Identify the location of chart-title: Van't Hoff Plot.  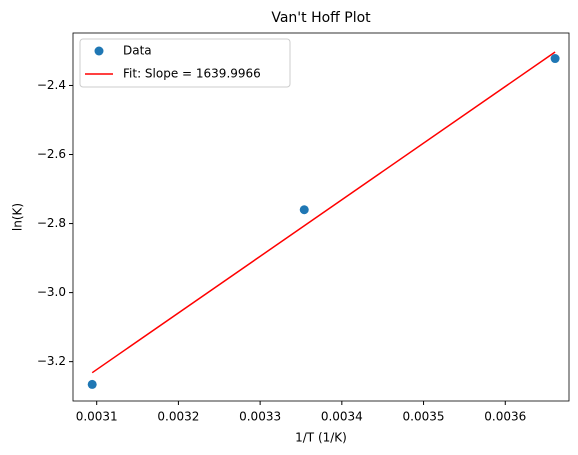
(321, 18).